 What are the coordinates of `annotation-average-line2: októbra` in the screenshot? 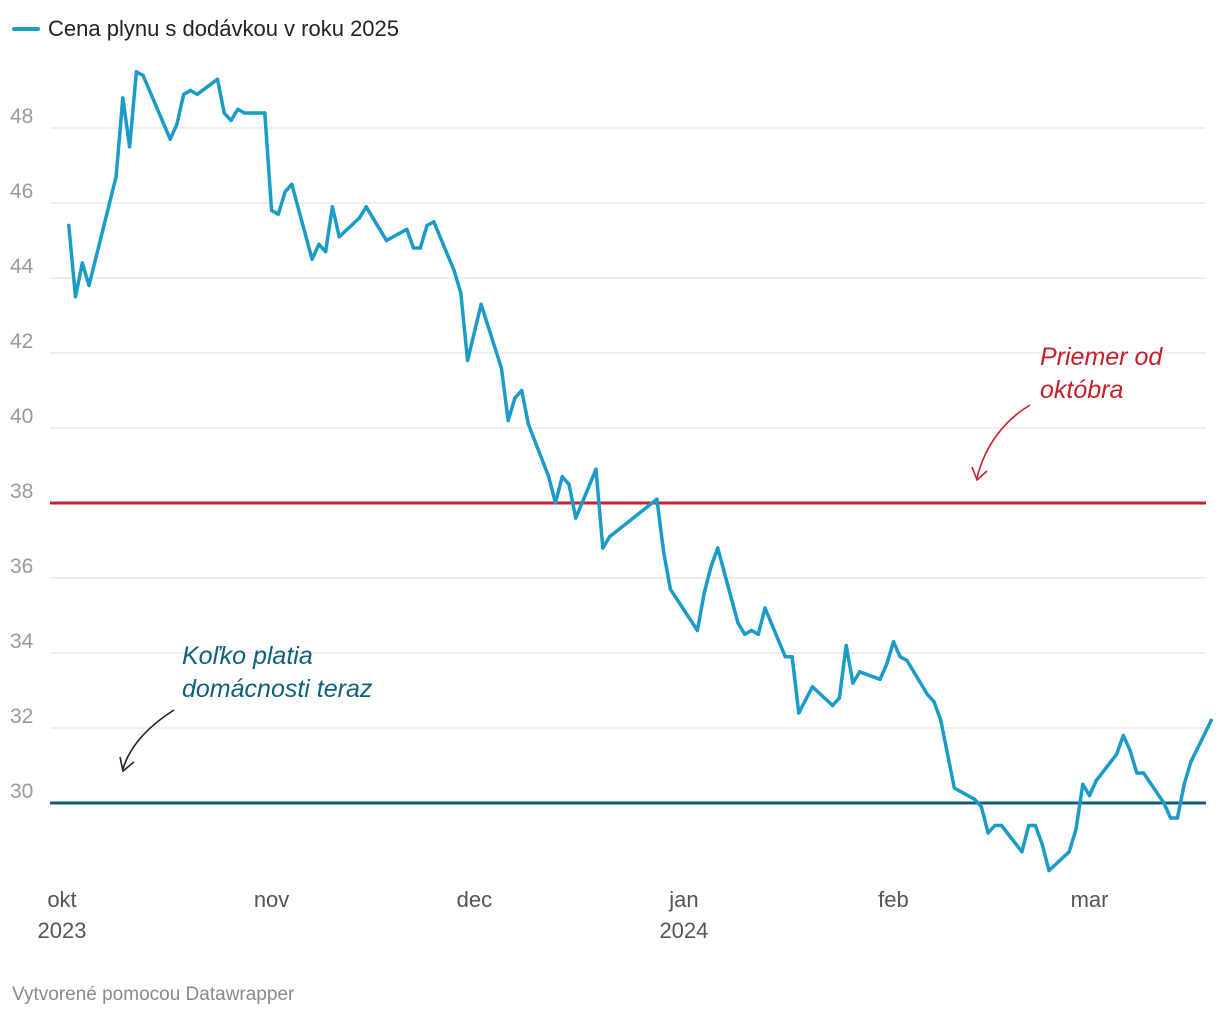 It's located at (1081, 390).